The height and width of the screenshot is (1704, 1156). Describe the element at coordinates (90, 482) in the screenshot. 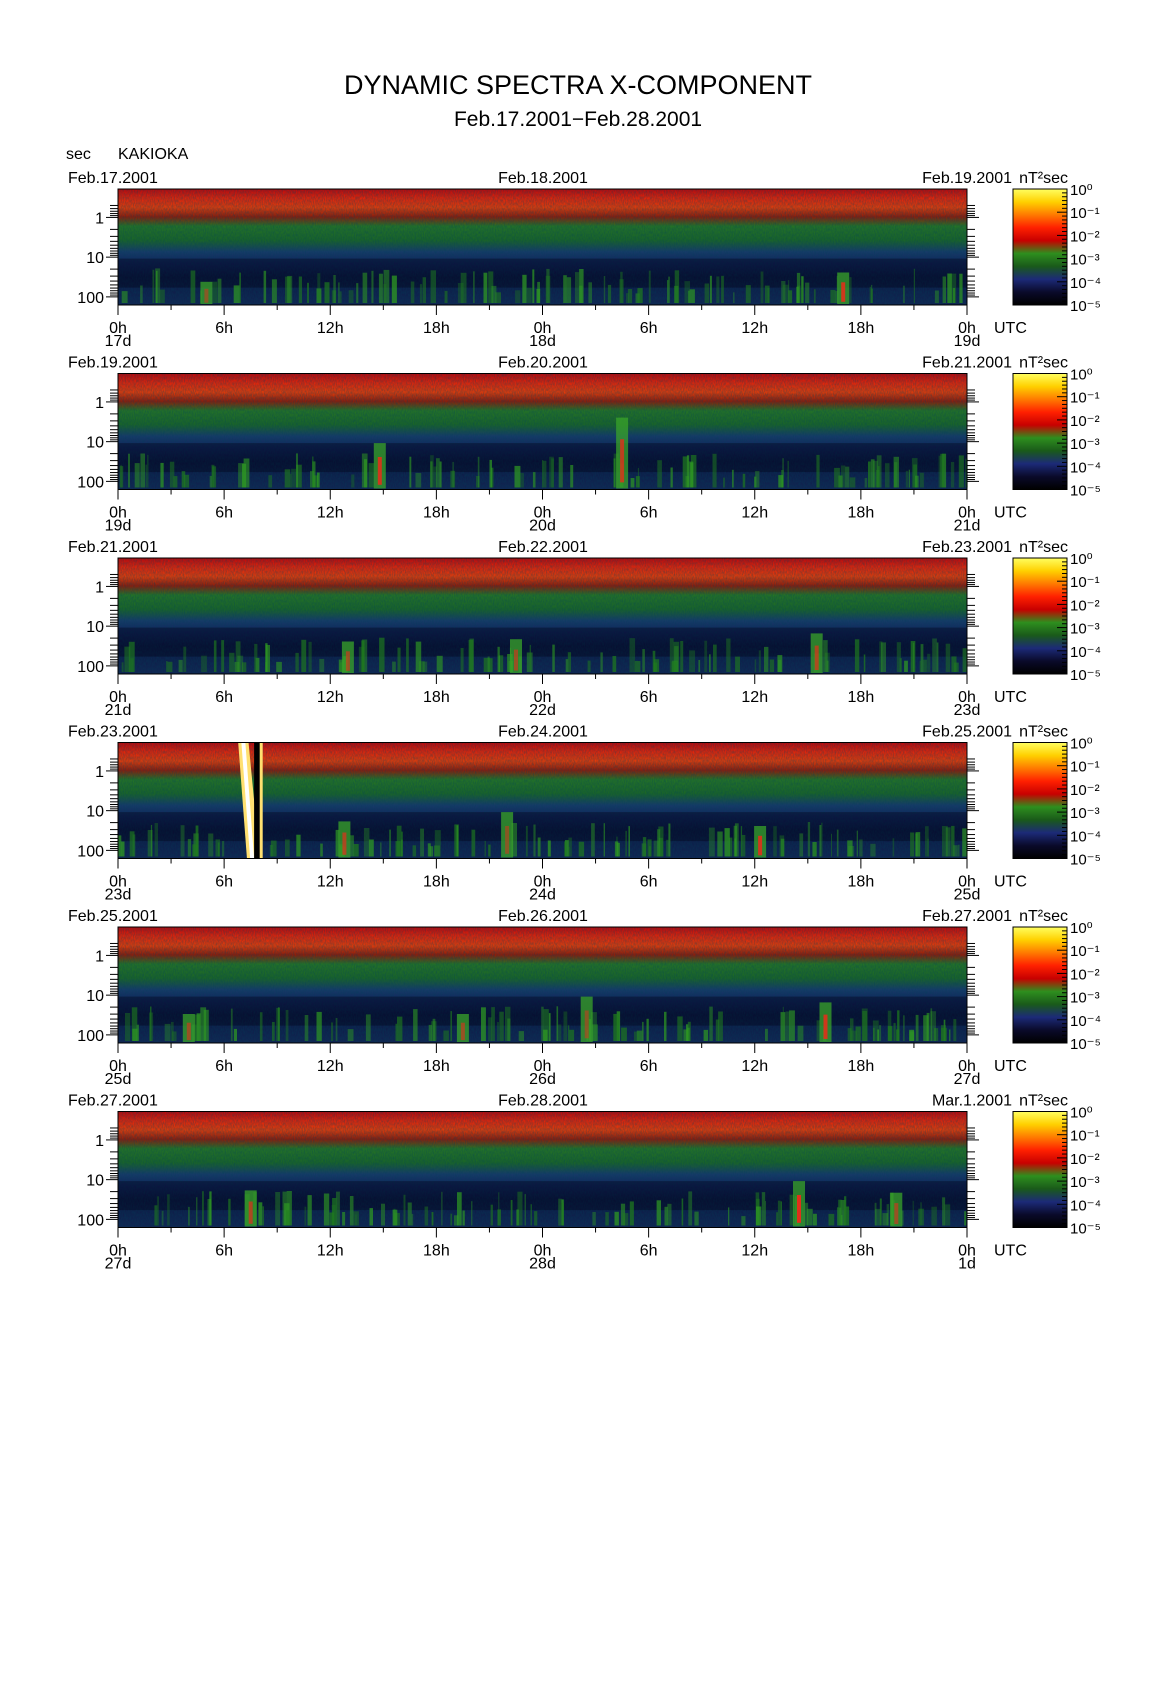

I see `y-tick-label: 100` at that location.